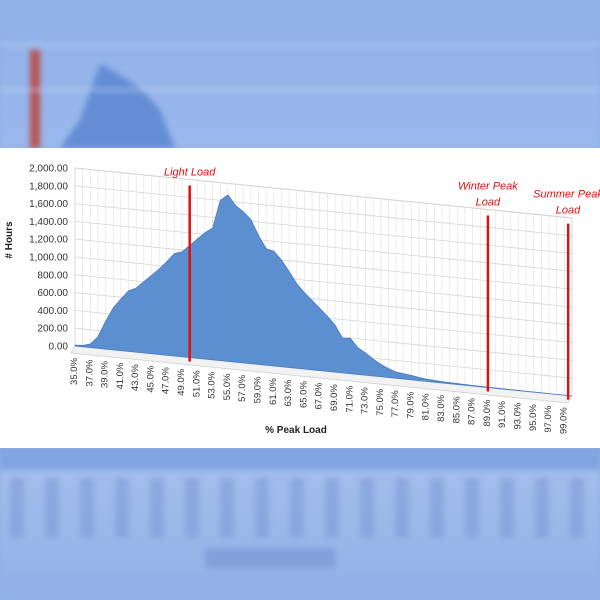  I want to click on x-tick-label: 61.0%, so click(273, 390).